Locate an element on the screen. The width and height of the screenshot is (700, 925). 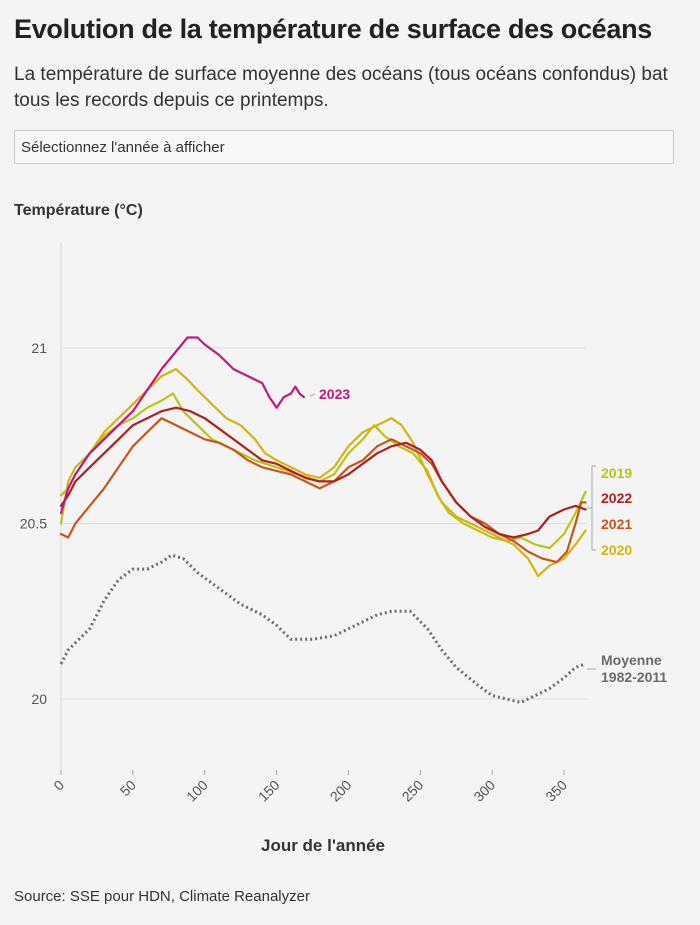
label-connector is located at coordinates (312, 395).